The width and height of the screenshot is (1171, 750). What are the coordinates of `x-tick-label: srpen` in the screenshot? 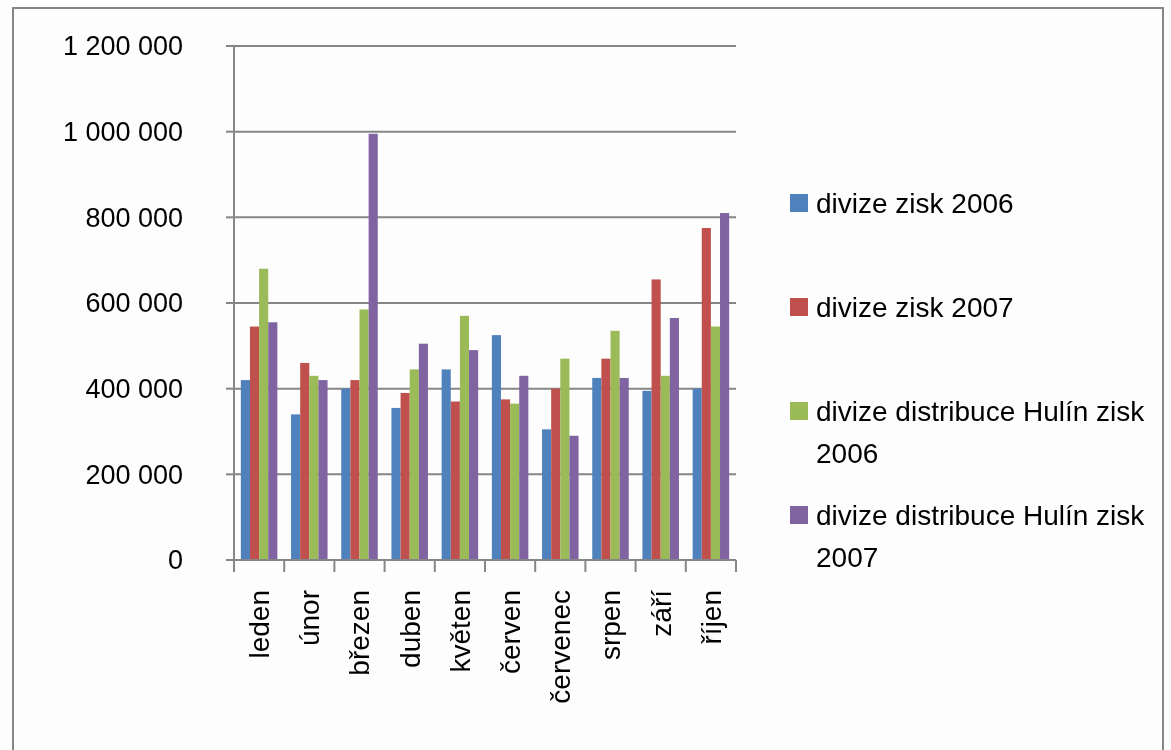 It's located at (611, 625).